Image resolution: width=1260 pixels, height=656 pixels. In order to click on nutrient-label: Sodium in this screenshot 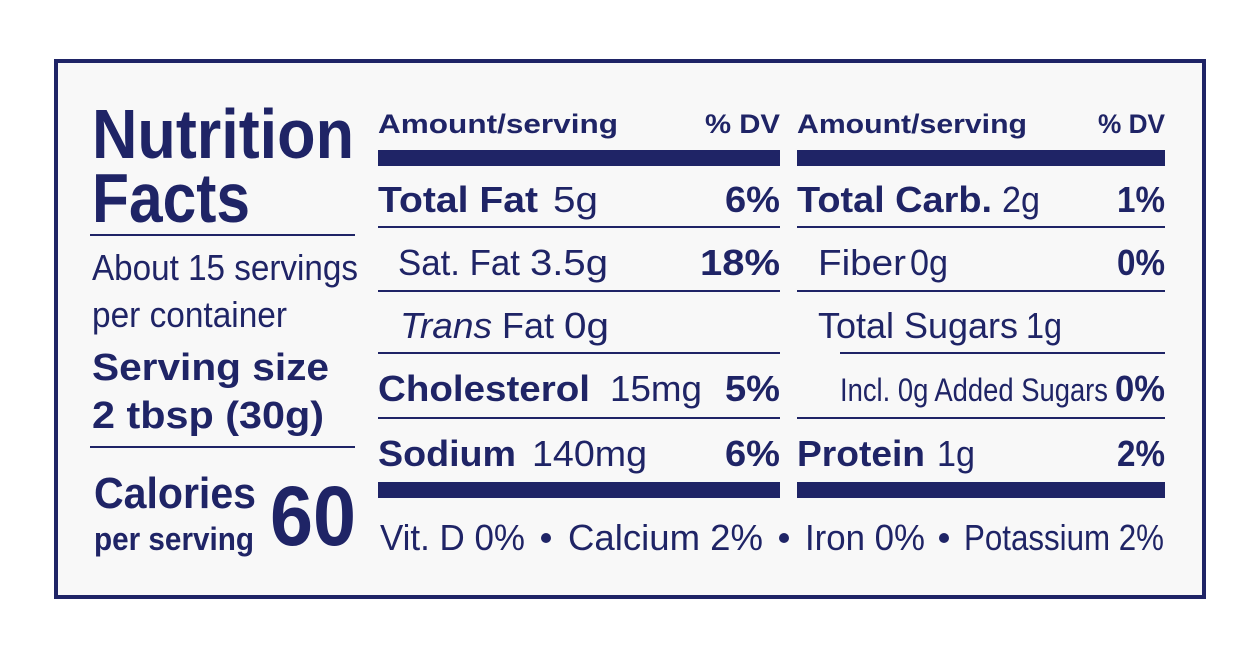, I will do `click(447, 453)`.